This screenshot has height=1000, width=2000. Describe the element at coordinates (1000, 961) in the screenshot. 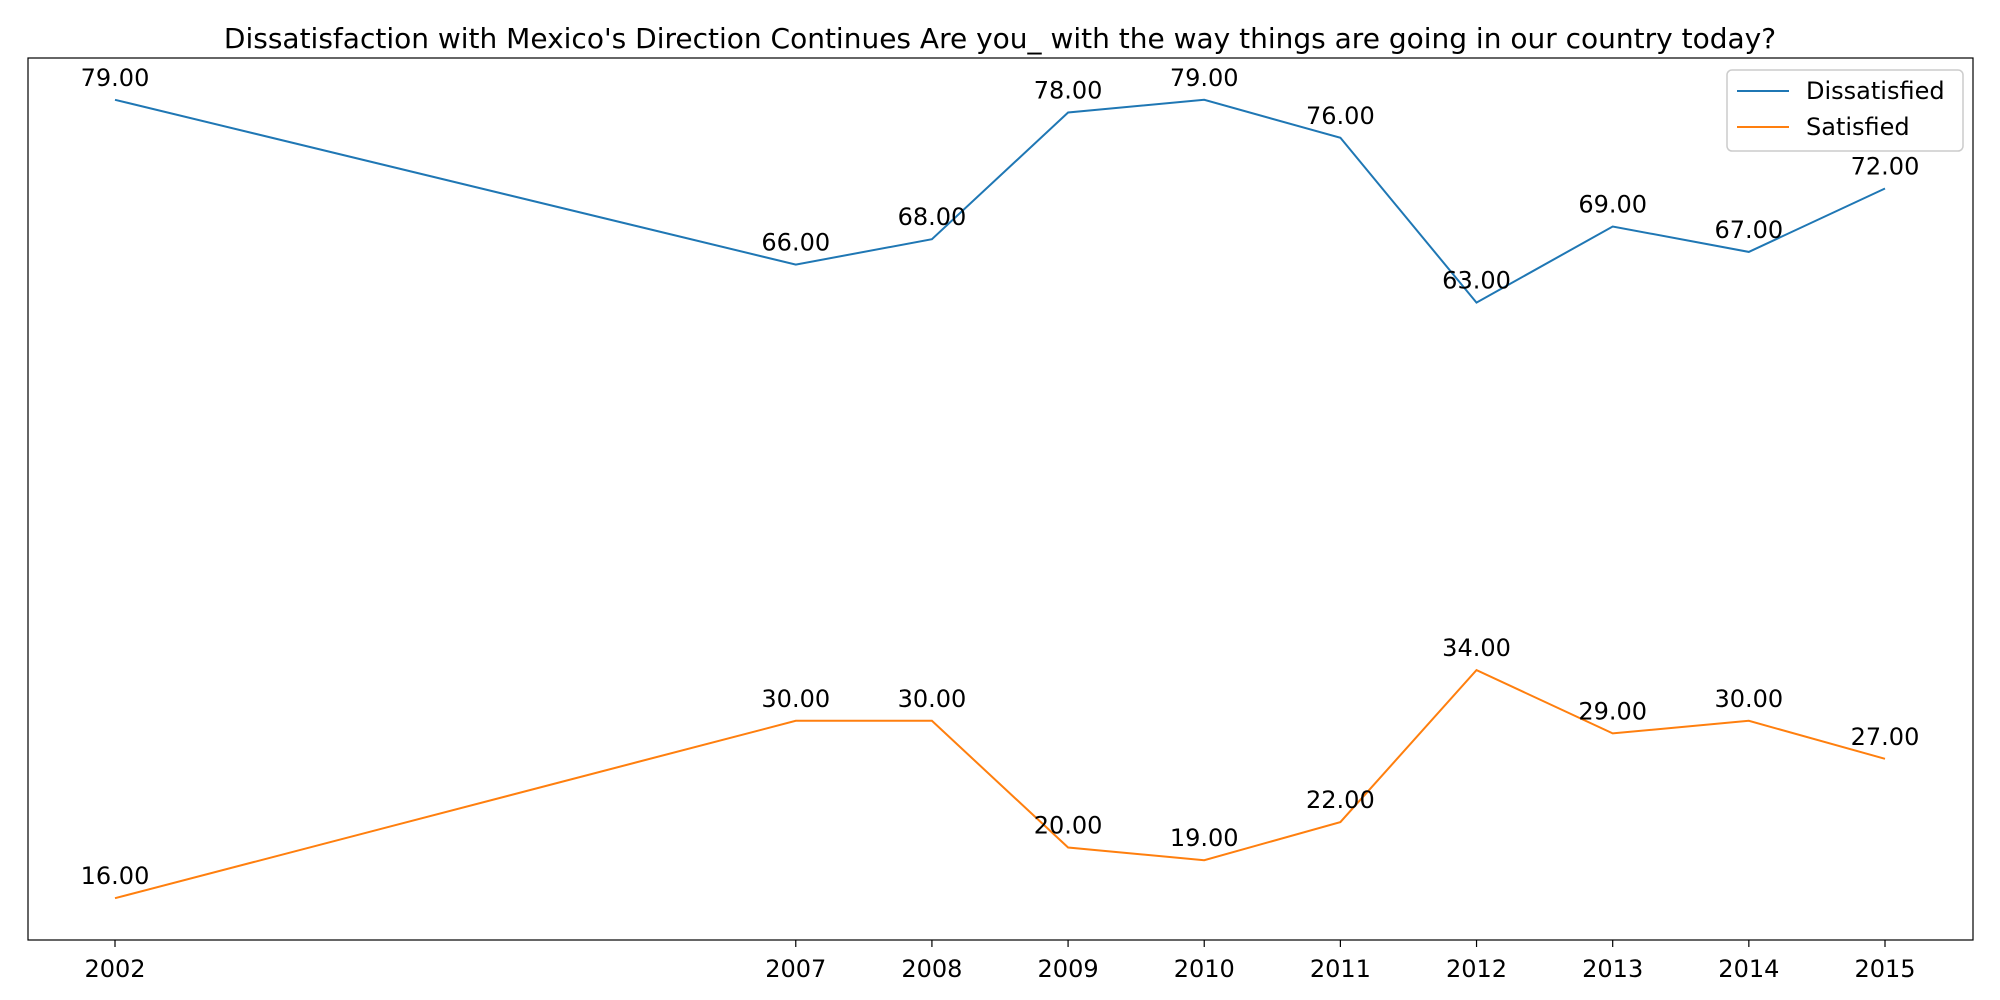

I see `x-axis: 2002 2007 2008 2009 2010 2011 2012 2013 2014 2015` at that location.